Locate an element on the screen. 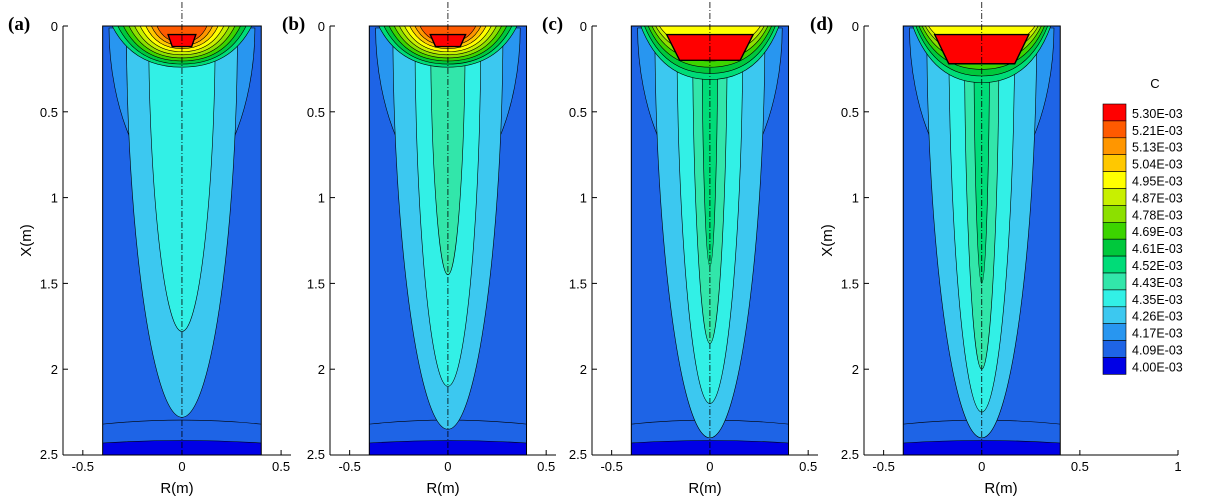 Image resolution: width=1212 pixels, height=499 pixels. colorbar-label: 4.52E-03 is located at coordinates (1157, 266).